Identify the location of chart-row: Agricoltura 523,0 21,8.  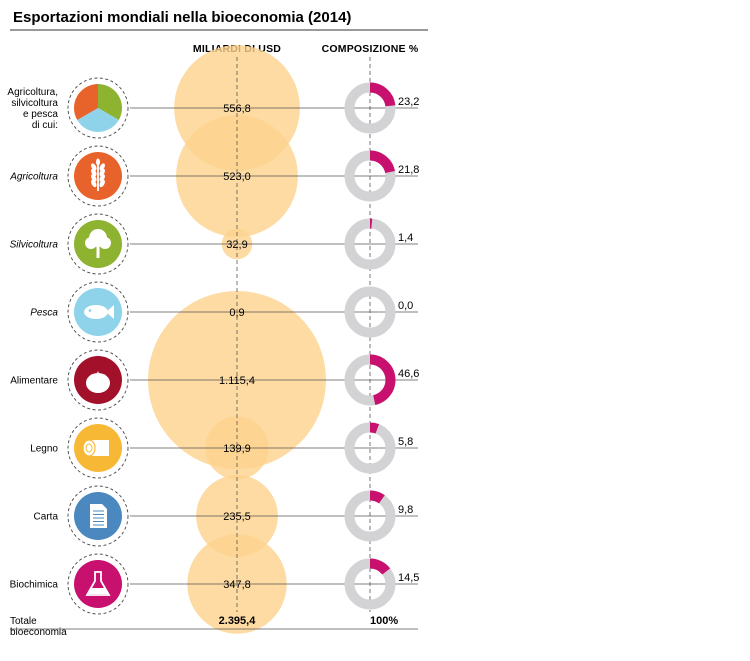
(214, 176).